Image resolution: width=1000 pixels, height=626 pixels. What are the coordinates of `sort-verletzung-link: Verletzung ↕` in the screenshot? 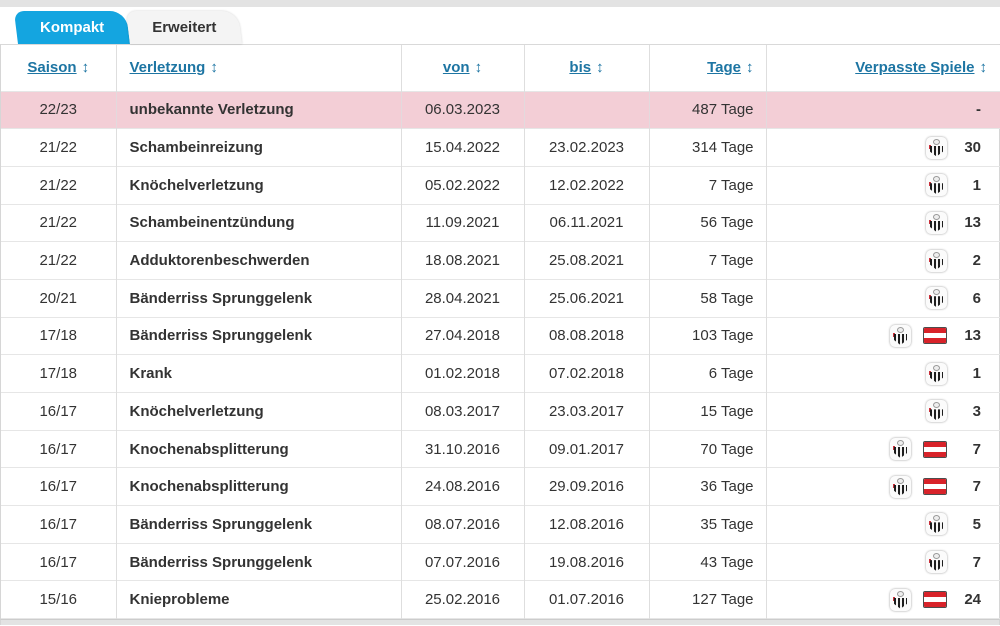 It's located at (173, 68).